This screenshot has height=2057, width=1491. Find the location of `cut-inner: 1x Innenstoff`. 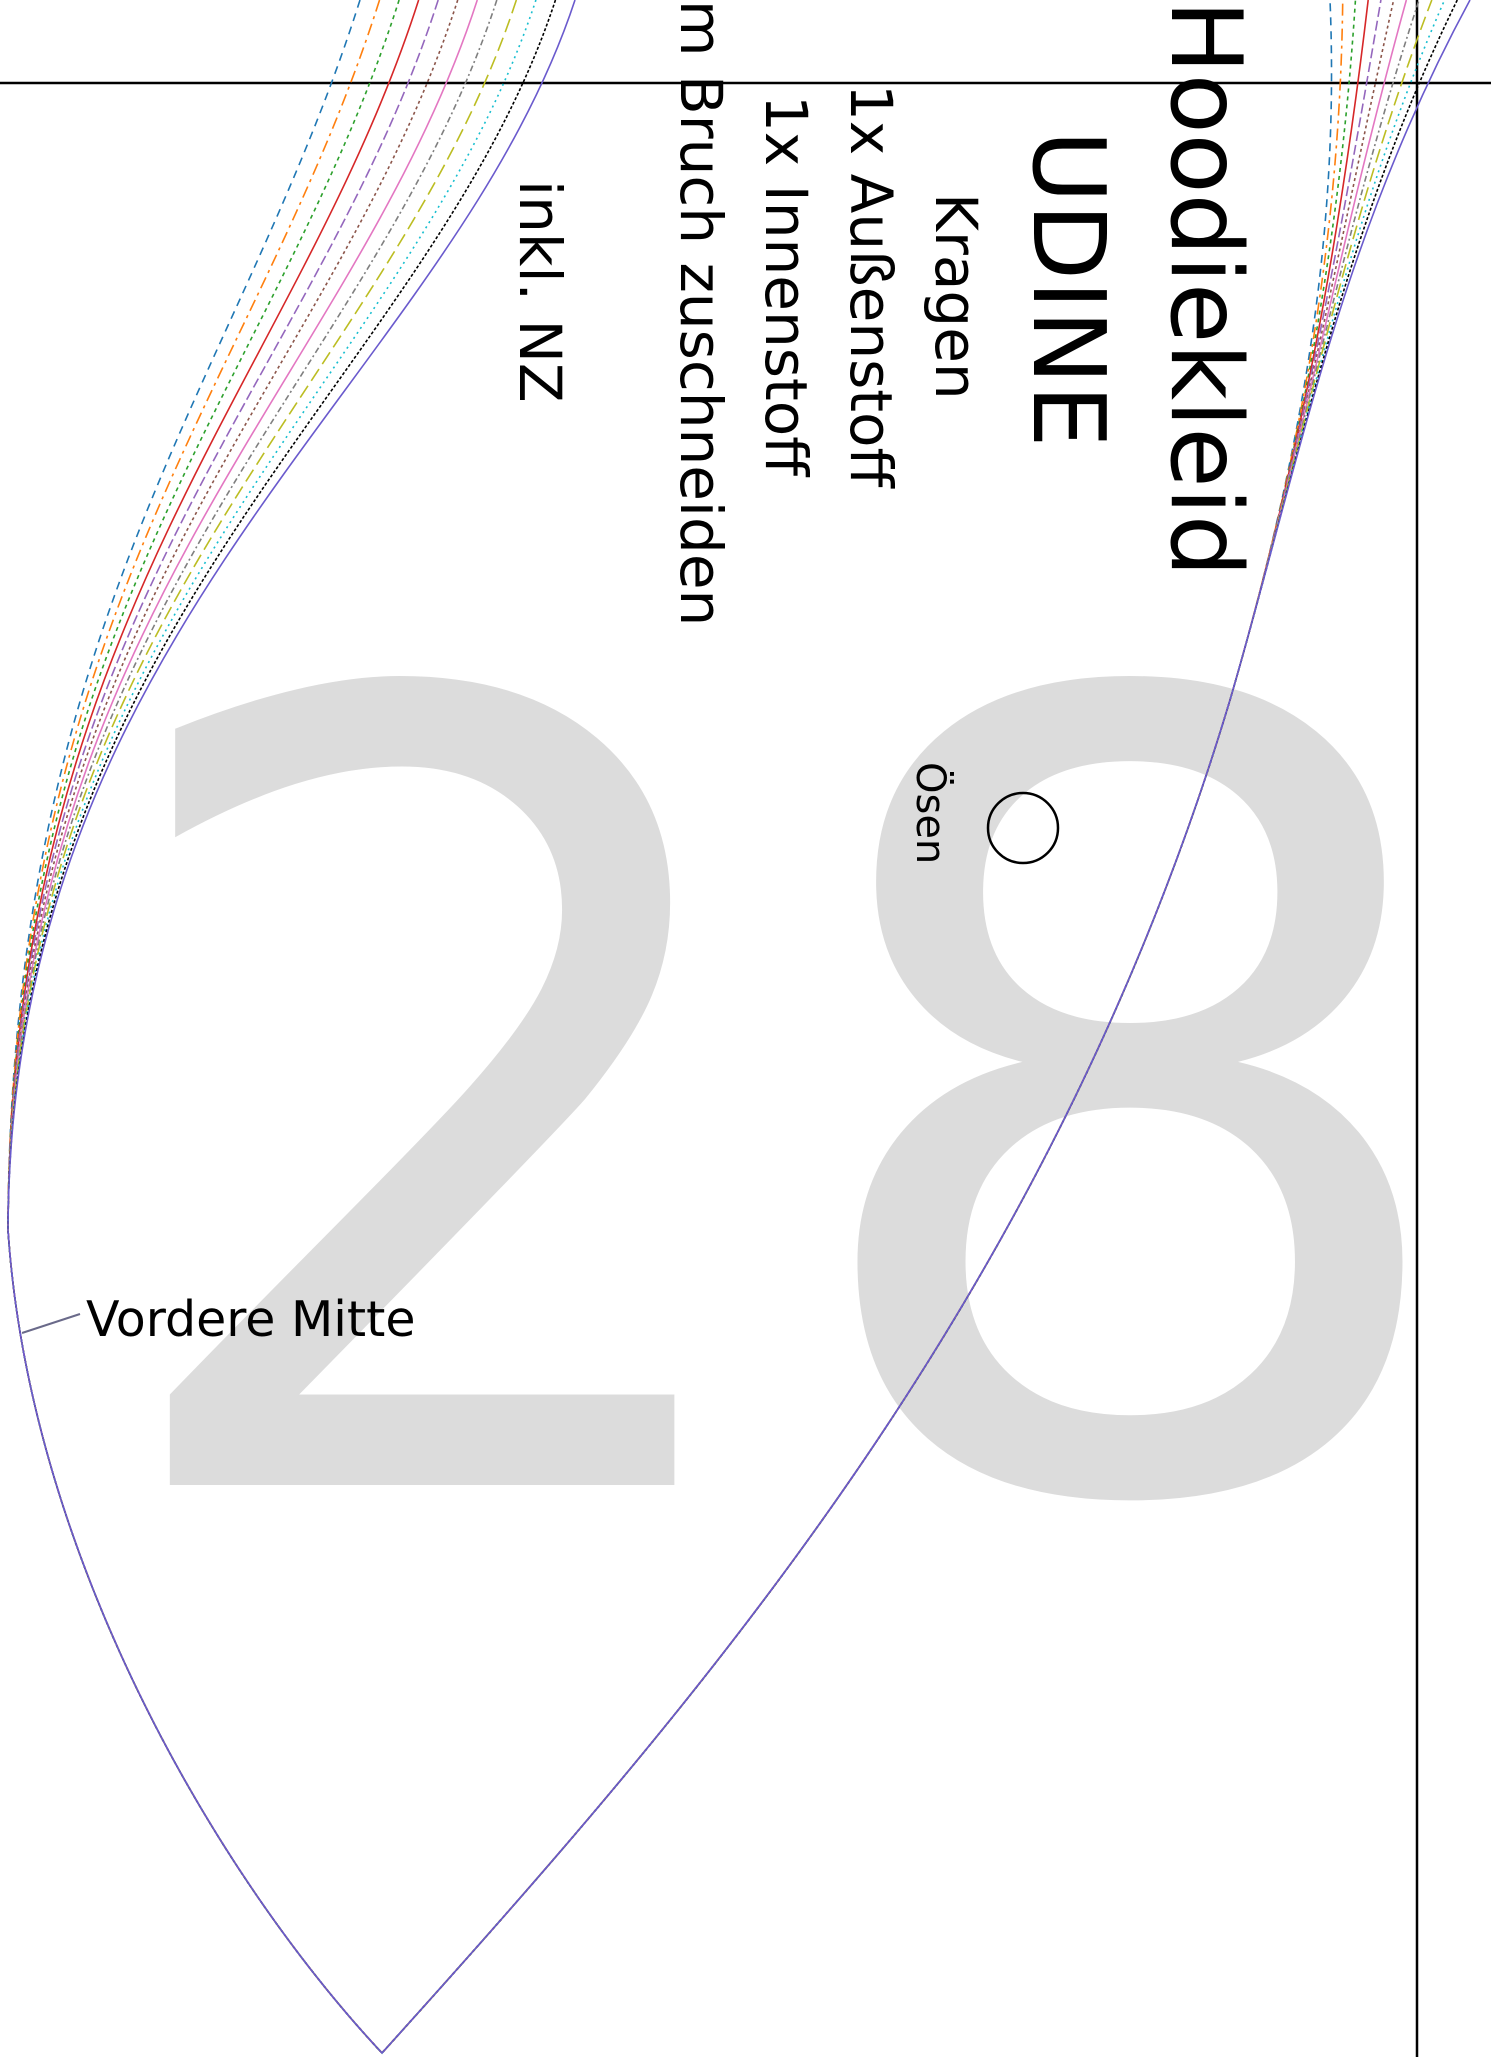

cut-inner: 1x Innenstoff is located at coordinates (786, 286).